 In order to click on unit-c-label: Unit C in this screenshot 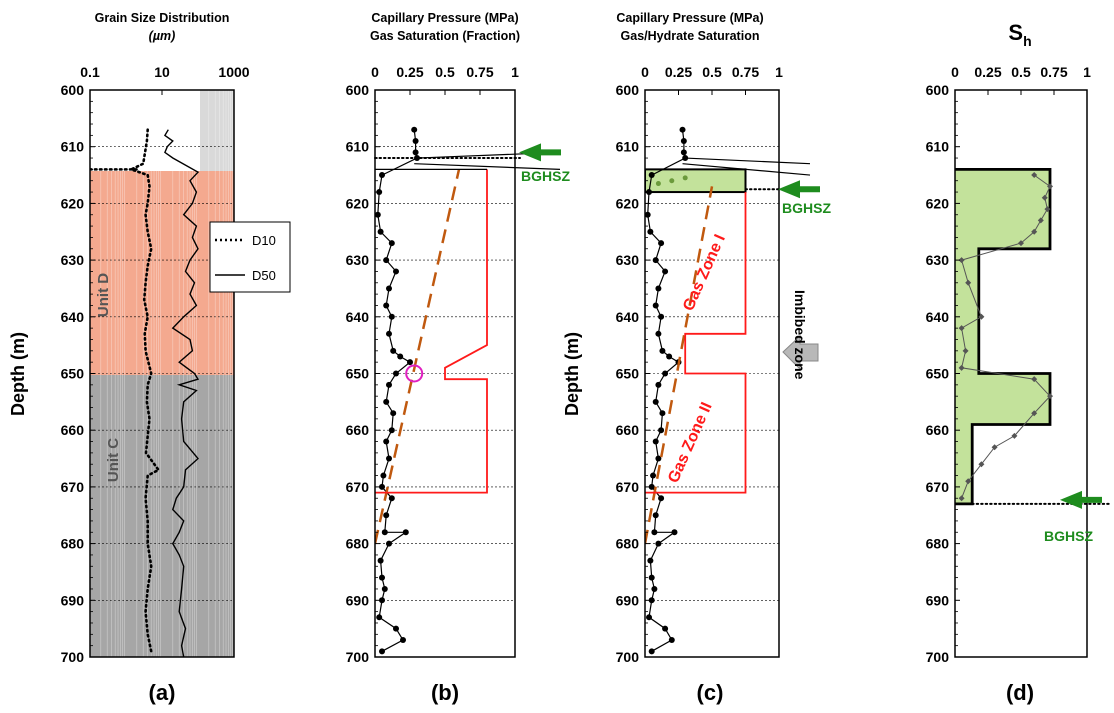, I will do `click(113, 460)`.